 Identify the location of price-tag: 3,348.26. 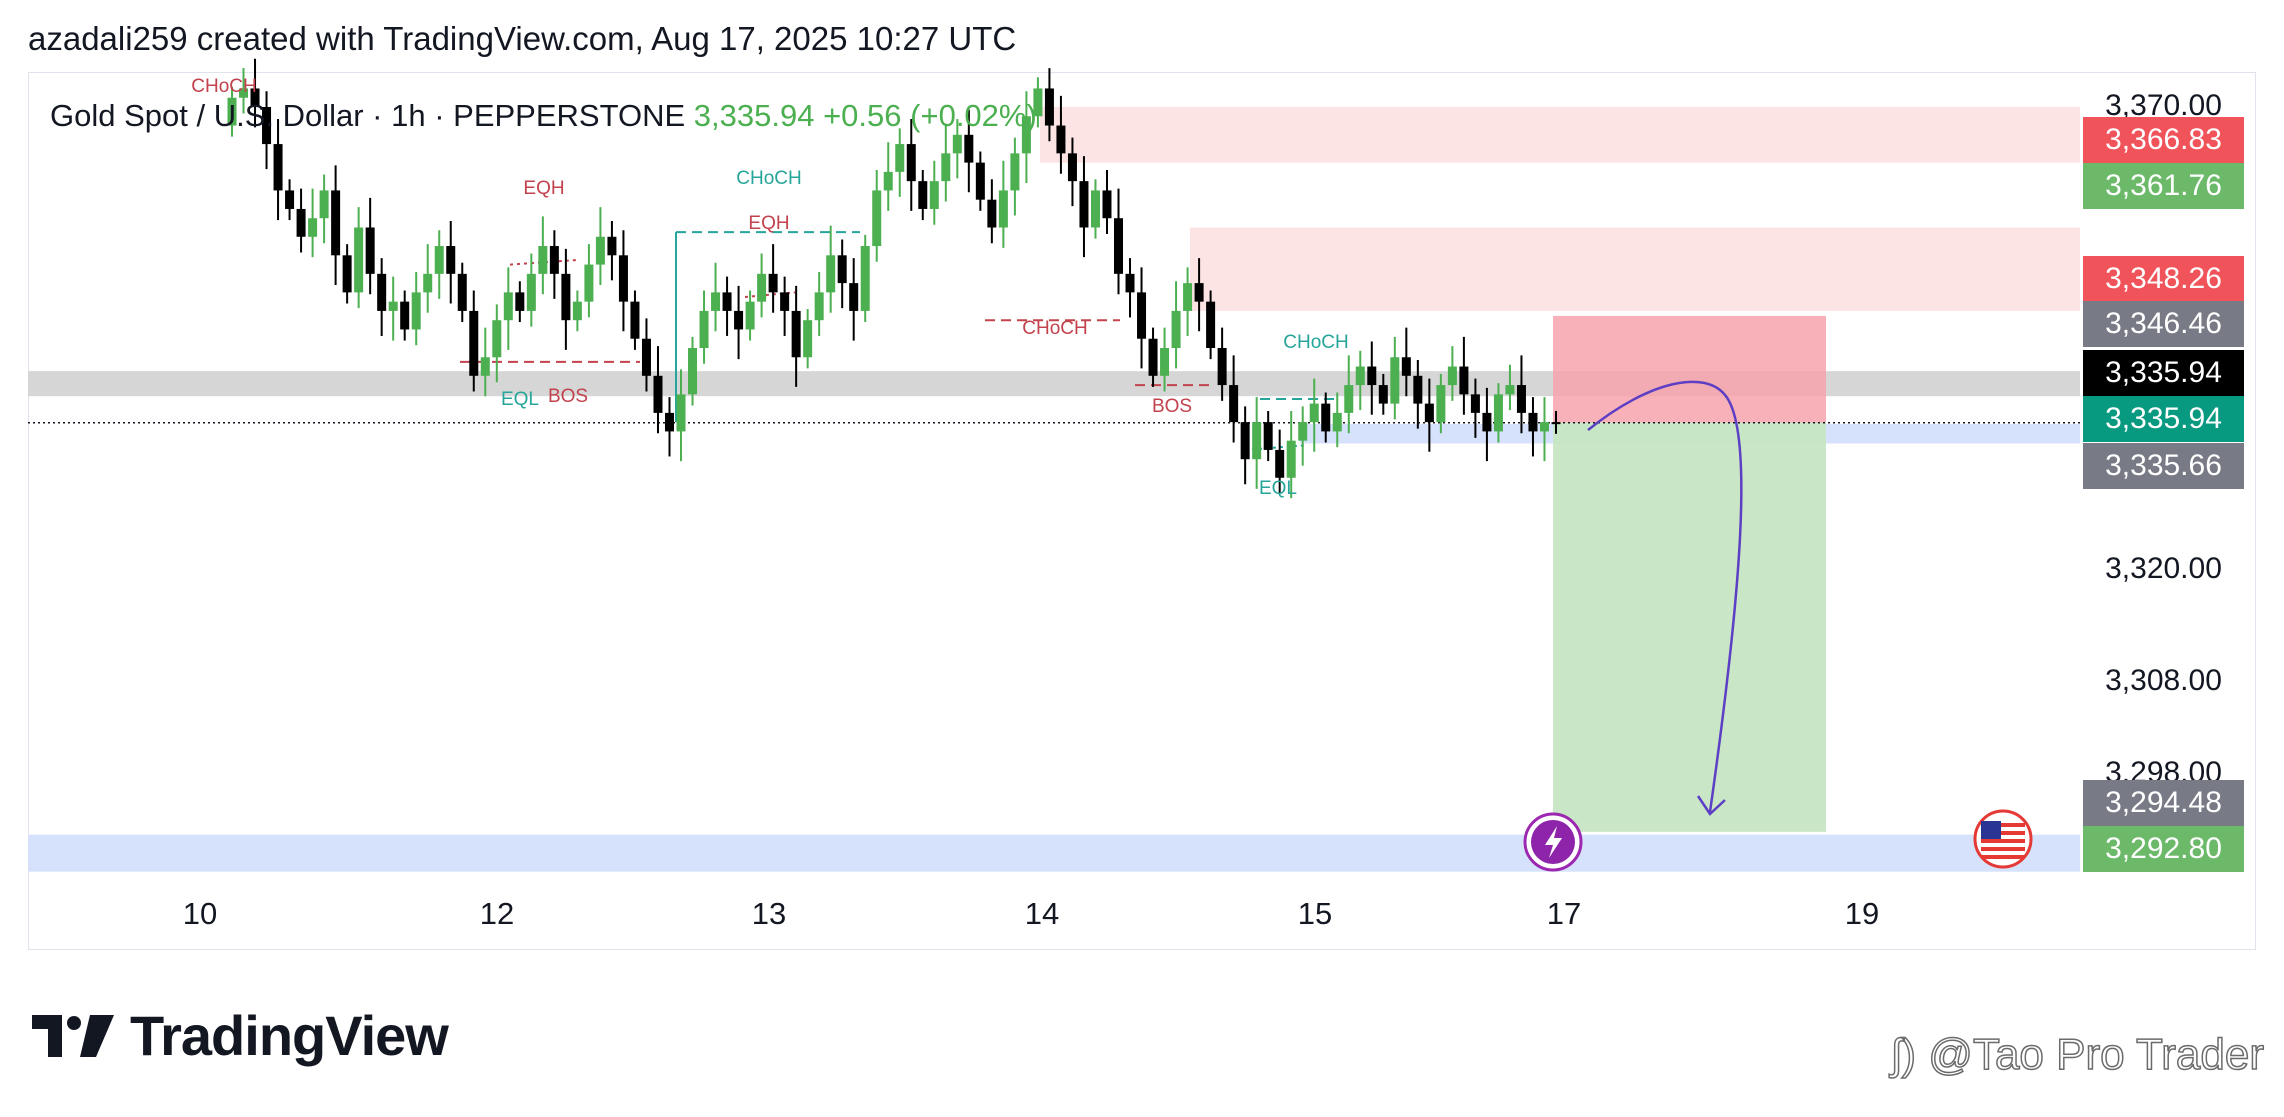
(2163, 279).